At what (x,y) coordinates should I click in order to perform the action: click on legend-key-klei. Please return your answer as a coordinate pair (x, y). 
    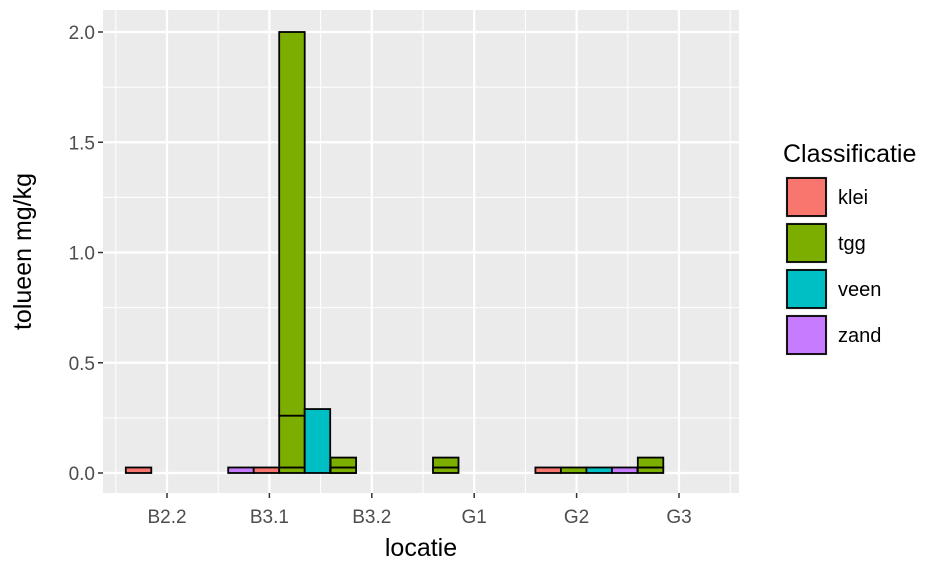
    Looking at the image, I should click on (806, 197).